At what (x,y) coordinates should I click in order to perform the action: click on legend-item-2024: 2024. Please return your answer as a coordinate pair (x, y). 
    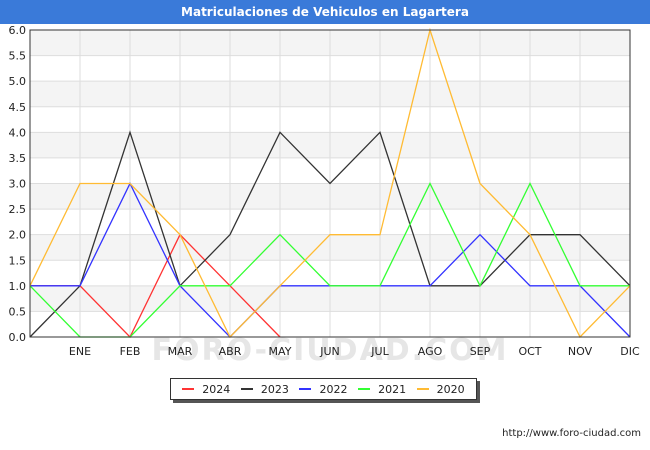
    Looking at the image, I should click on (206, 389).